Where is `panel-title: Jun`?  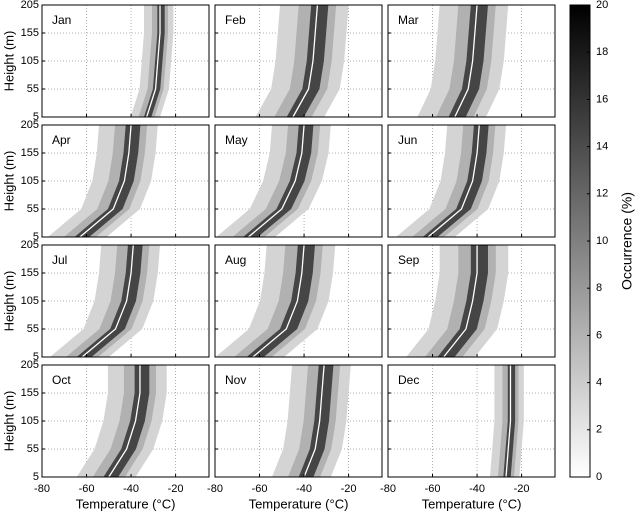 panel-title: Jun is located at coordinates (407, 140).